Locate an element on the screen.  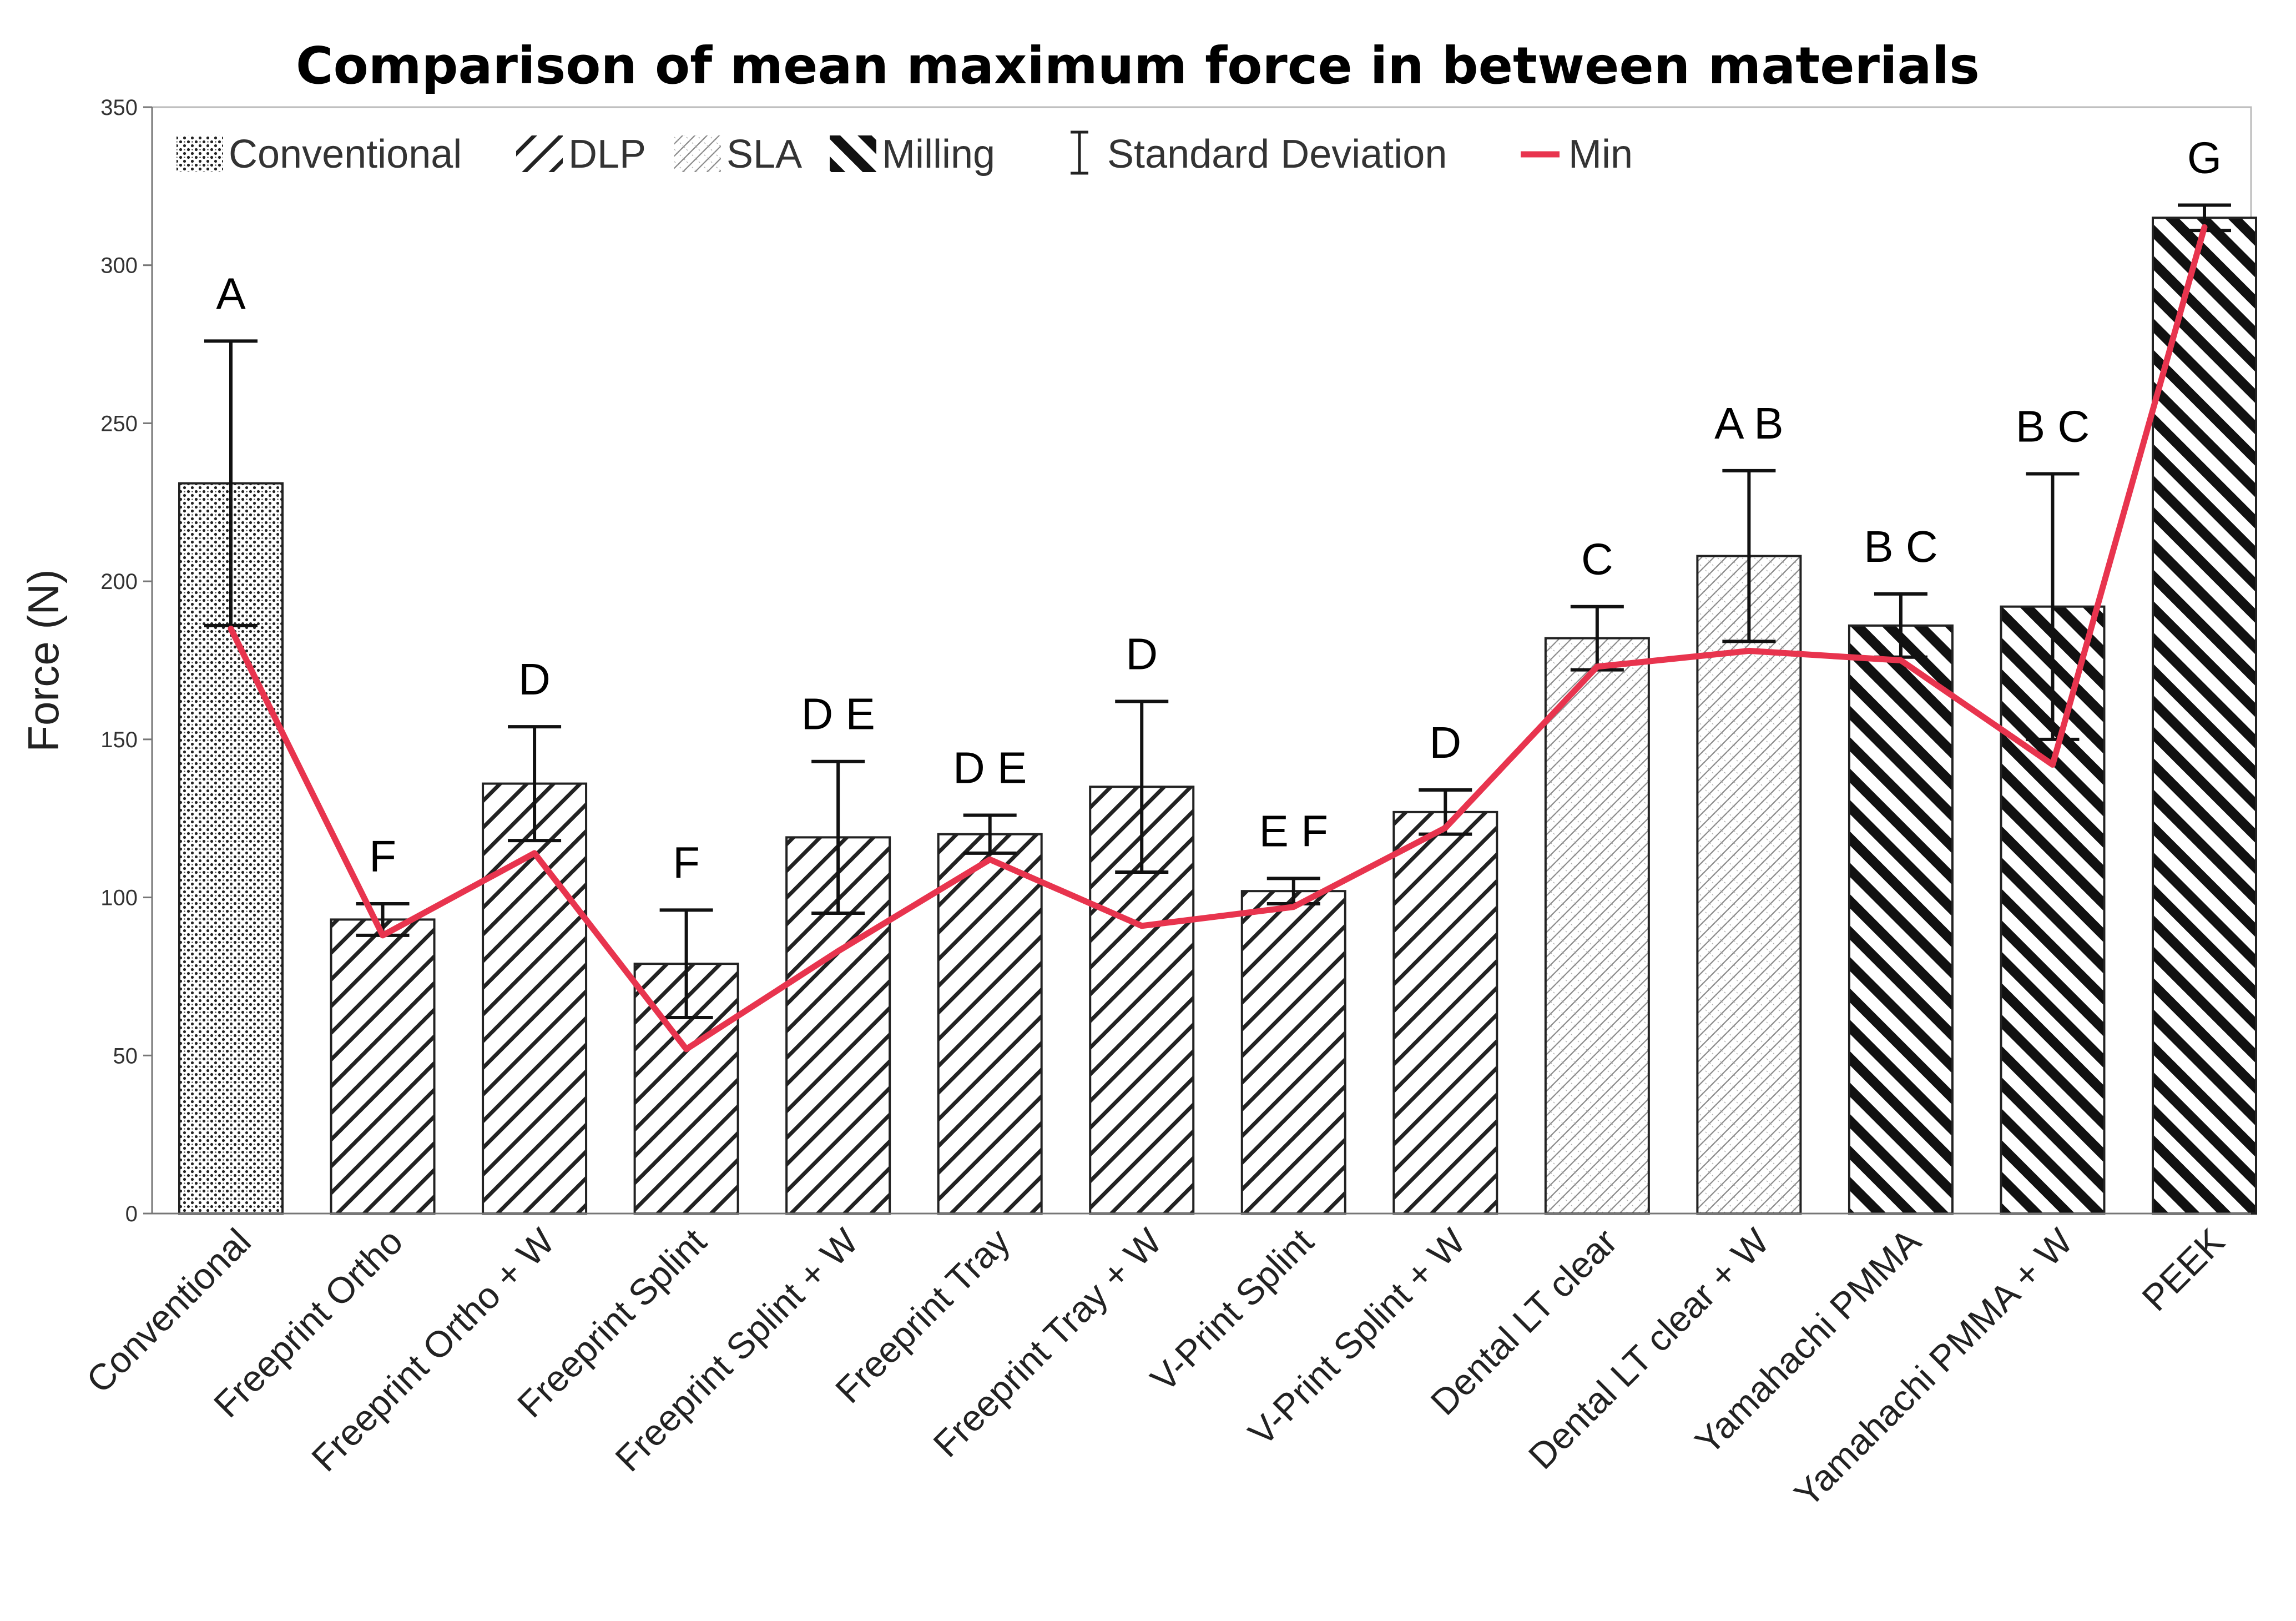
legend-item-conventional: Conventional is located at coordinates (319, 154).